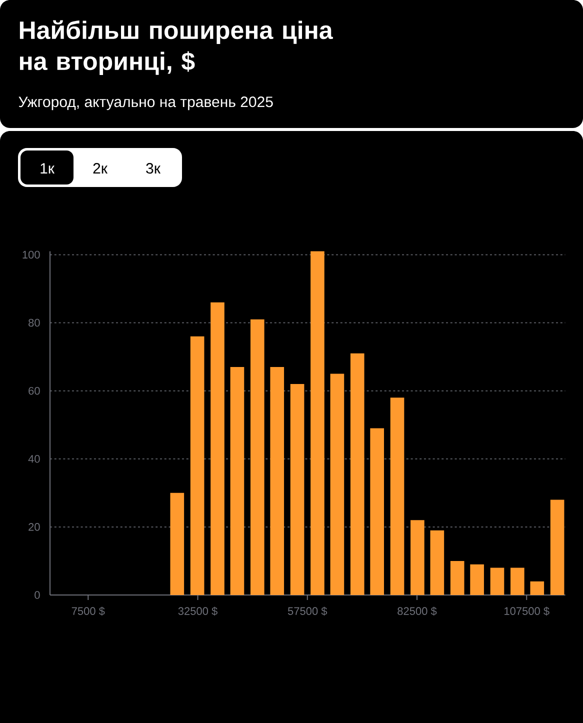 This screenshot has height=723, width=583. I want to click on text: 1к, so click(47, 168).